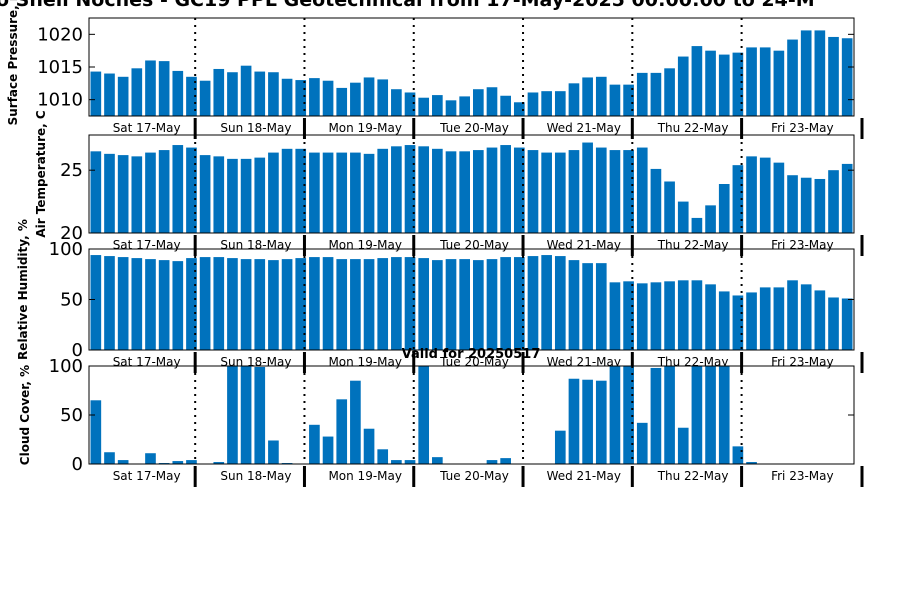 The height and width of the screenshot is (600, 900). What do you see at coordinates (60, 34) in the screenshot?
I see `y-tick-label: 1020` at bounding box center [60, 34].